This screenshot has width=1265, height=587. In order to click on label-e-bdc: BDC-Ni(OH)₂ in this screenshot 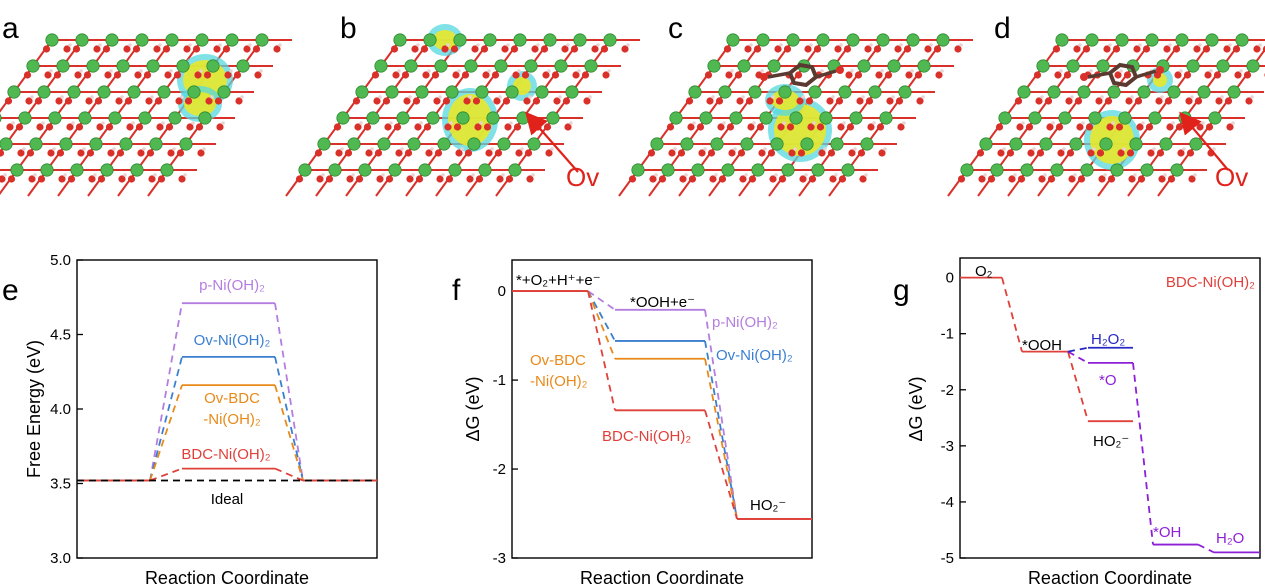, I will do `click(225, 454)`.